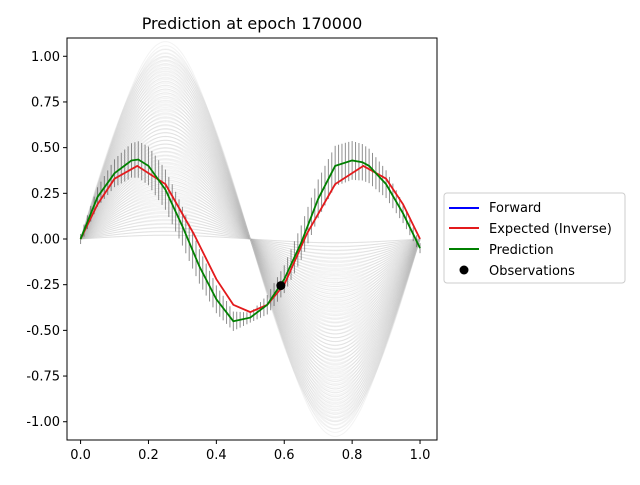 This screenshot has width=640, height=485. What do you see at coordinates (534, 238) in the screenshot?
I see `legend-box` at bounding box center [534, 238].